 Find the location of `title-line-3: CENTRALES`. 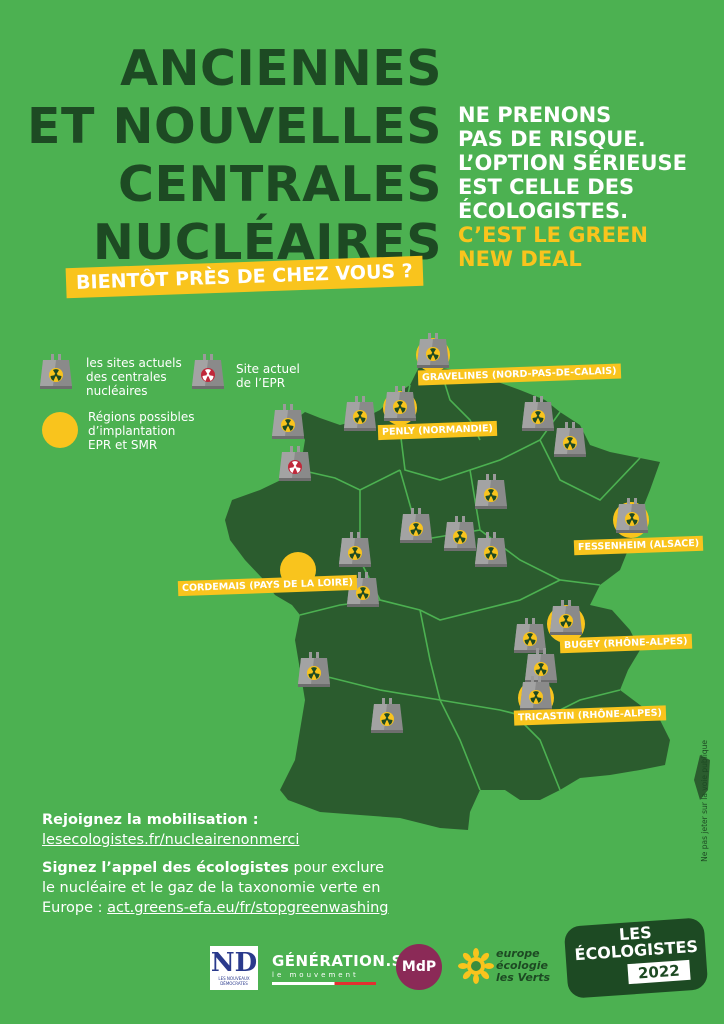

title-line-3: CENTRALES is located at coordinates (279, 184).